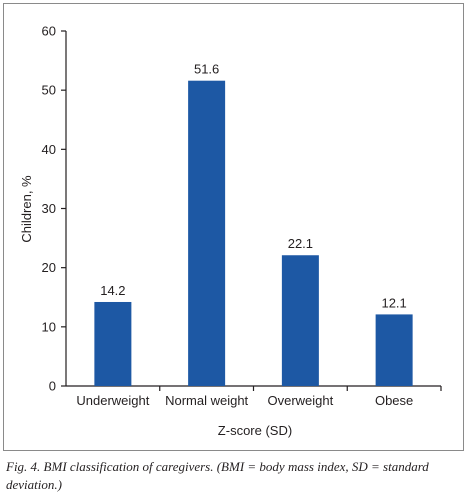 This screenshot has height=498, width=469. I want to click on category-label: Overweight, so click(301, 400).